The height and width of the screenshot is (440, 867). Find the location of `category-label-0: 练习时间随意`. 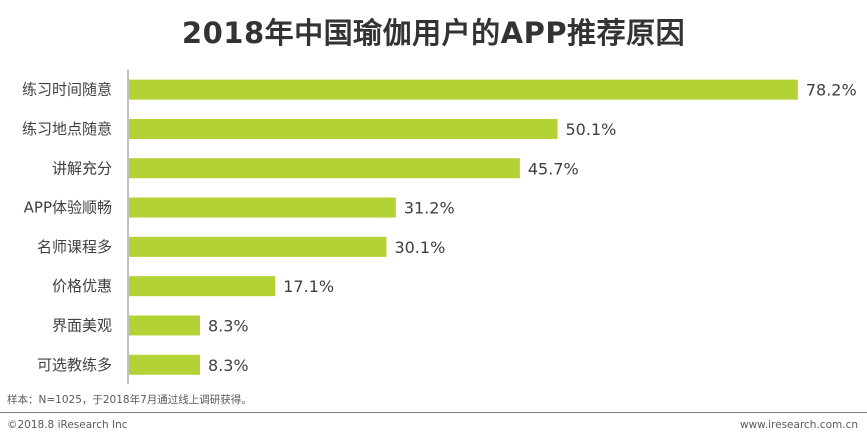

category-label-0: 练习时间随意 is located at coordinates (67, 90).